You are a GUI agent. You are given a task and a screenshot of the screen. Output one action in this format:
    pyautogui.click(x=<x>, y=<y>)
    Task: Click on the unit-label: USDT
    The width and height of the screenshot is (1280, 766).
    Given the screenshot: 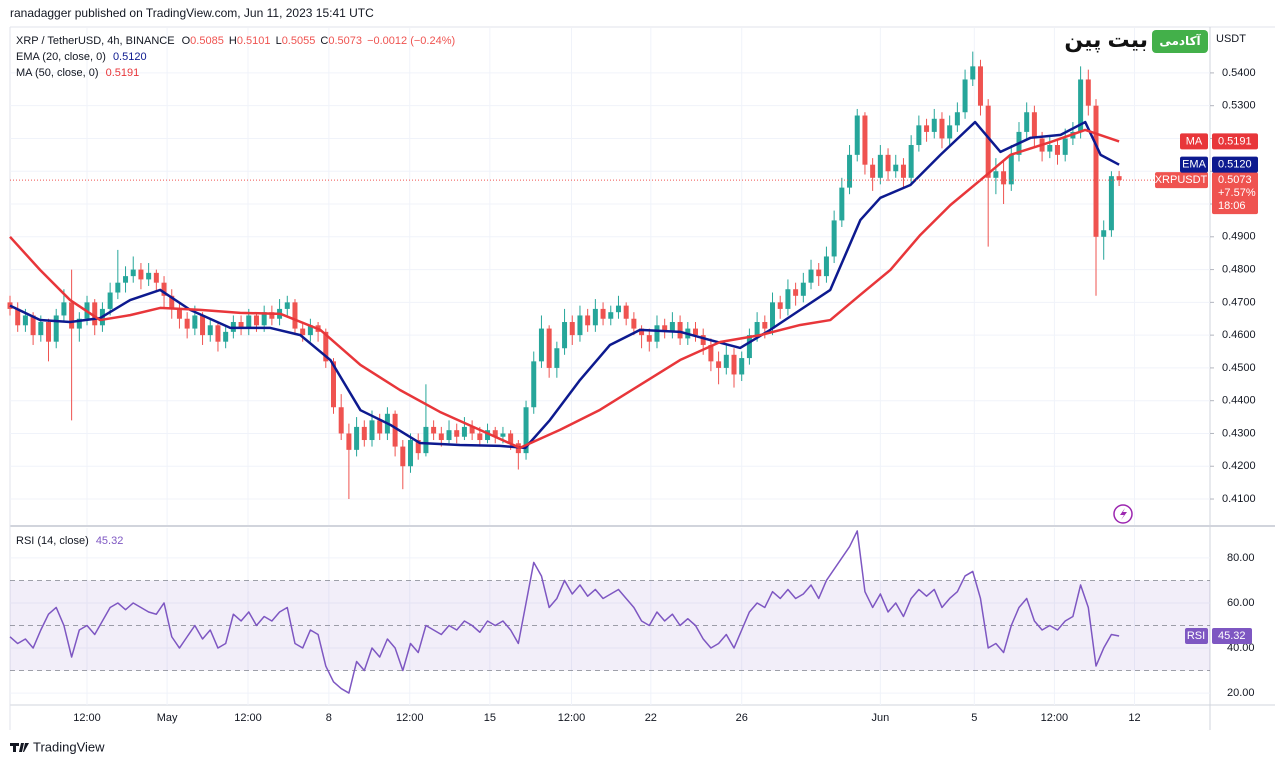 What is the action you would take?
    pyautogui.click(x=1231, y=39)
    